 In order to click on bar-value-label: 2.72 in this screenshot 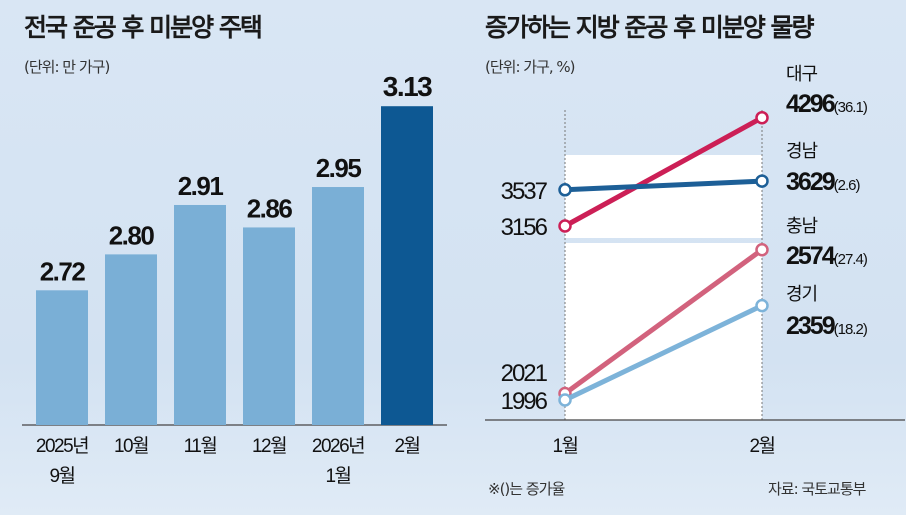, I will do `click(63, 271)`.